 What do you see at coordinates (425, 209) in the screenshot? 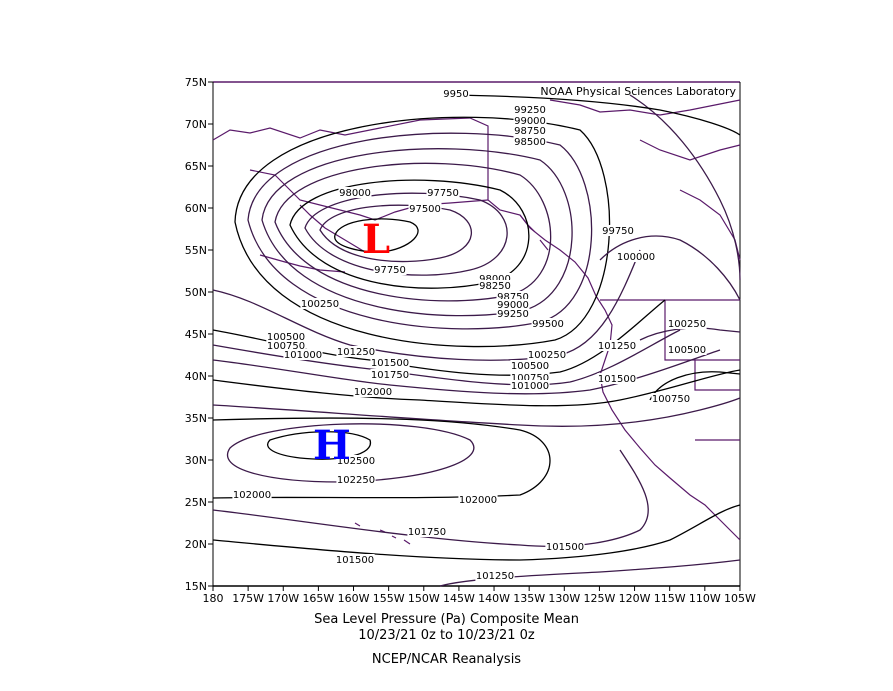
I see `contour-label: 97500` at bounding box center [425, 209].